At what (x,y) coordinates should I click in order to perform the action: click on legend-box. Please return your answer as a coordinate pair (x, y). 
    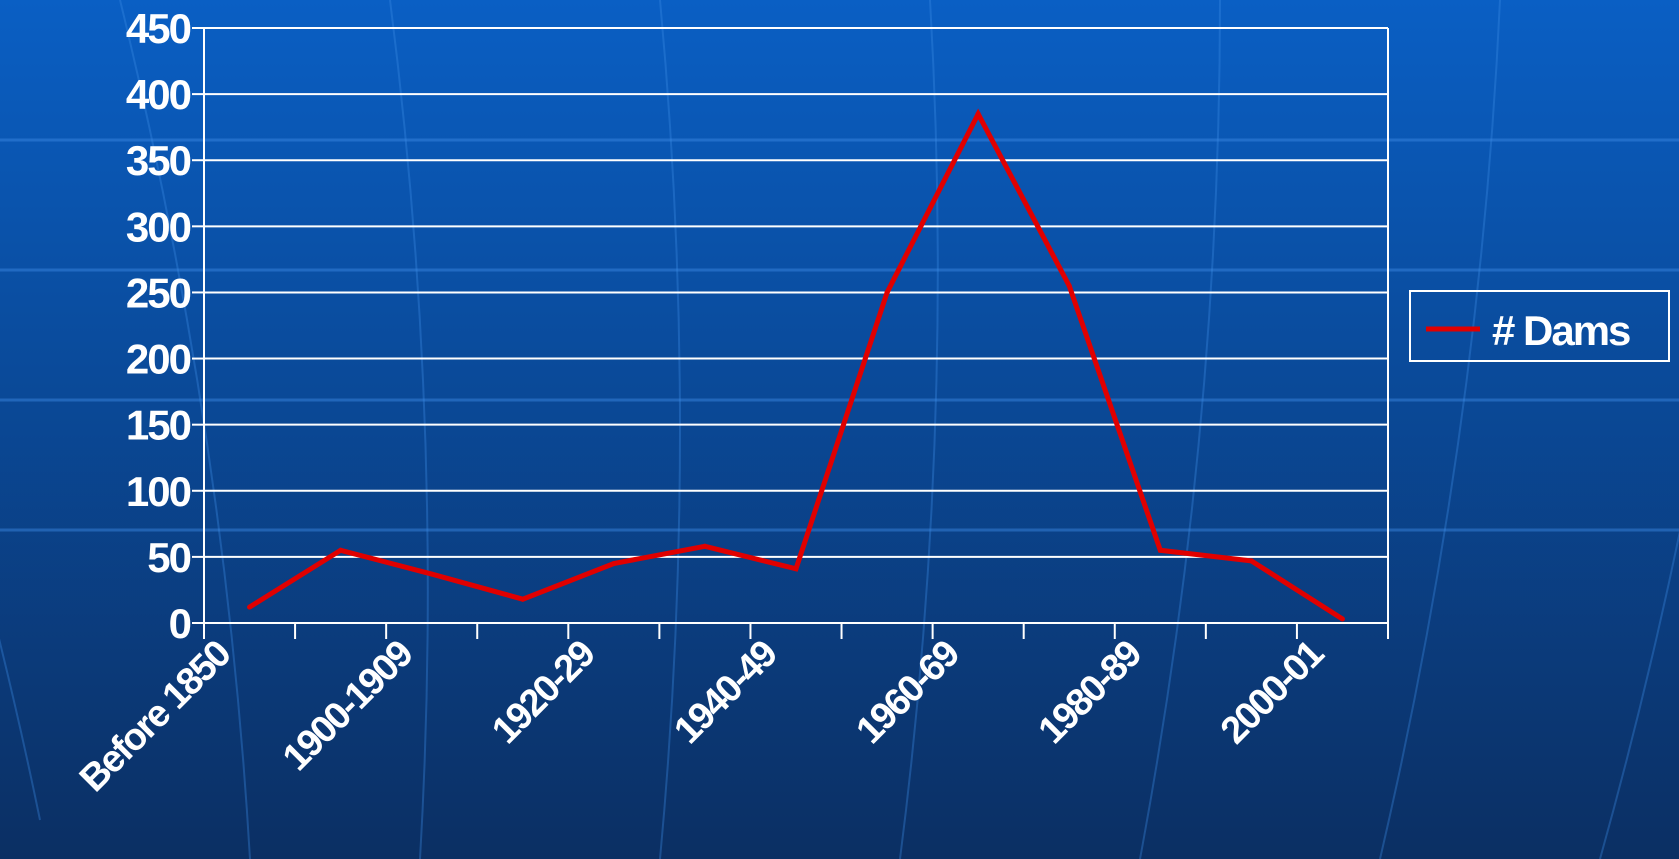
    Looking at the image, I should click on (1539, 326).